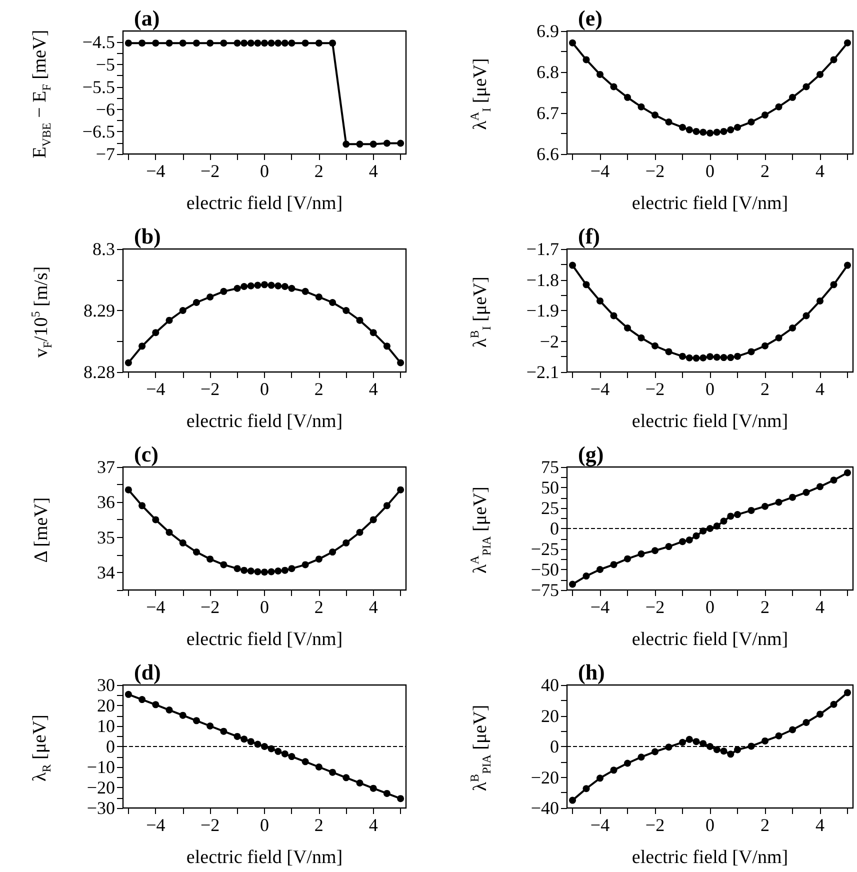  Describe the element at coordinates (156, 389) in the screenshot. I see `x-tick-label: −4` at that location.